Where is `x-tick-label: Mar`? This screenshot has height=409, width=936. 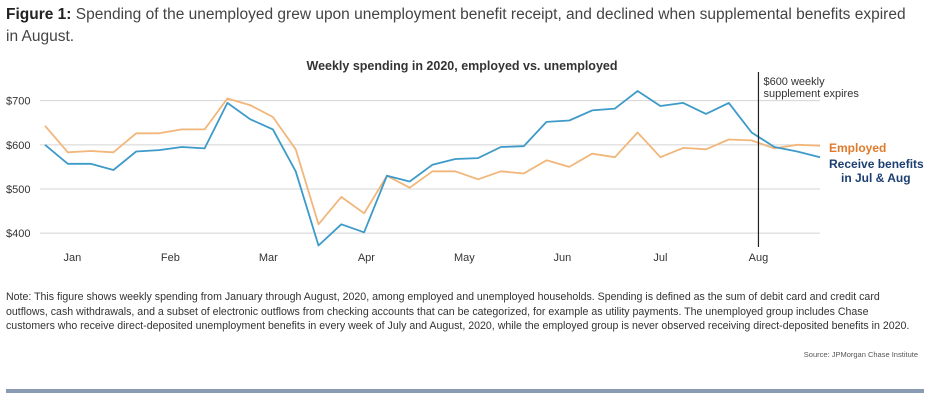
x-tick-label: Mar is located at coordinates (268, 258).